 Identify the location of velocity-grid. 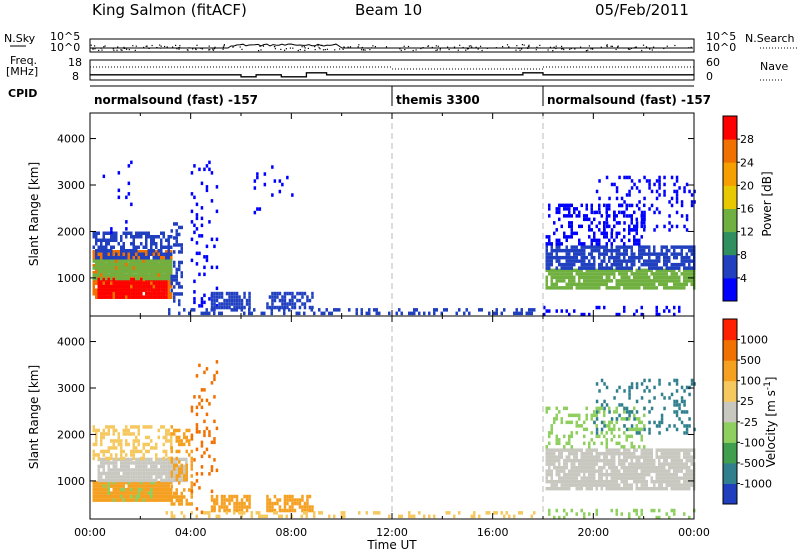
(467, 417).